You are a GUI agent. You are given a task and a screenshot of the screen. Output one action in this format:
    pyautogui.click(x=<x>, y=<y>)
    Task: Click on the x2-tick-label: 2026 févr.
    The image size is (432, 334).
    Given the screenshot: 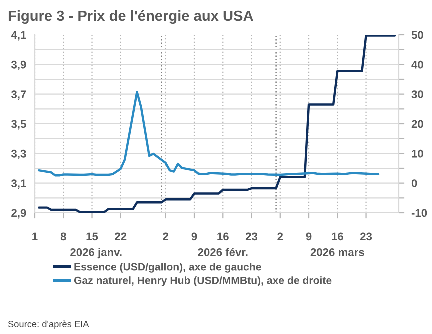 What is the action you would take?
    pyautogui.click(x=223, y=252)
    